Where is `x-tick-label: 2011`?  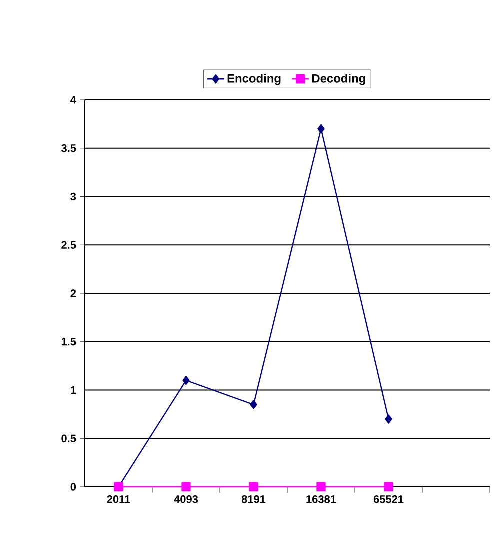
x-tick-label: 2011 is located at coordinates (118, 500).